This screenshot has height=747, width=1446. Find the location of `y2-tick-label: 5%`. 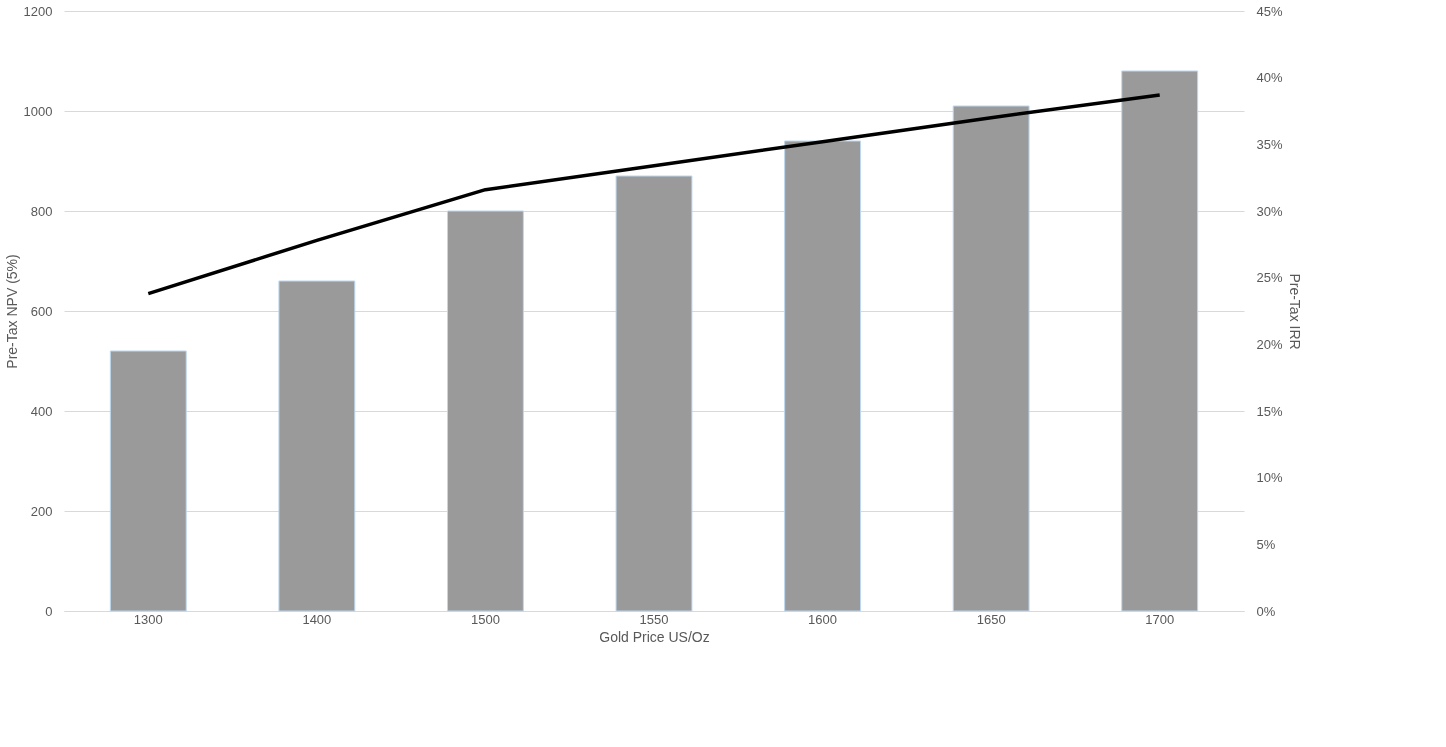

y2-tick-label: 5% is located at coordinates (1266, 544).